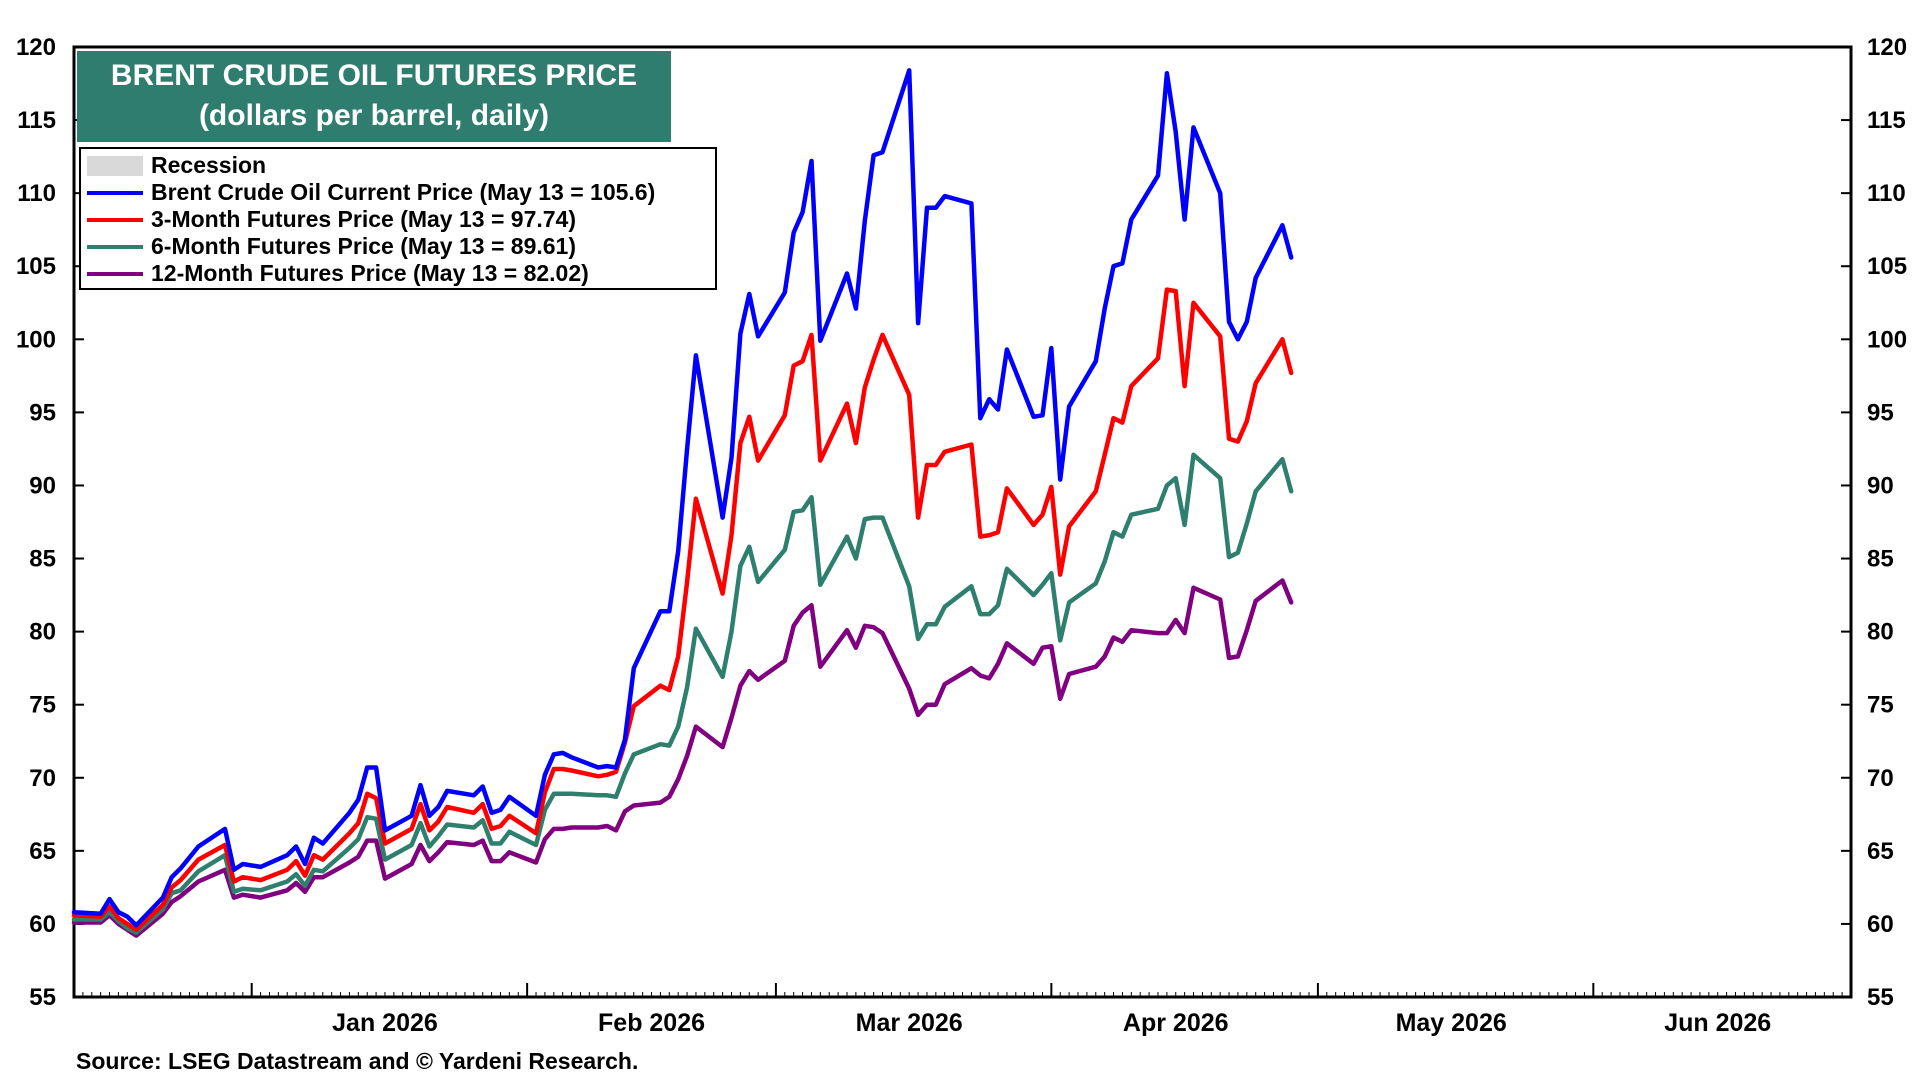  Describe the element at coordinates (1717, 1023) in the screenshot. I see `x-tick-label: Jun 2026` at that location.